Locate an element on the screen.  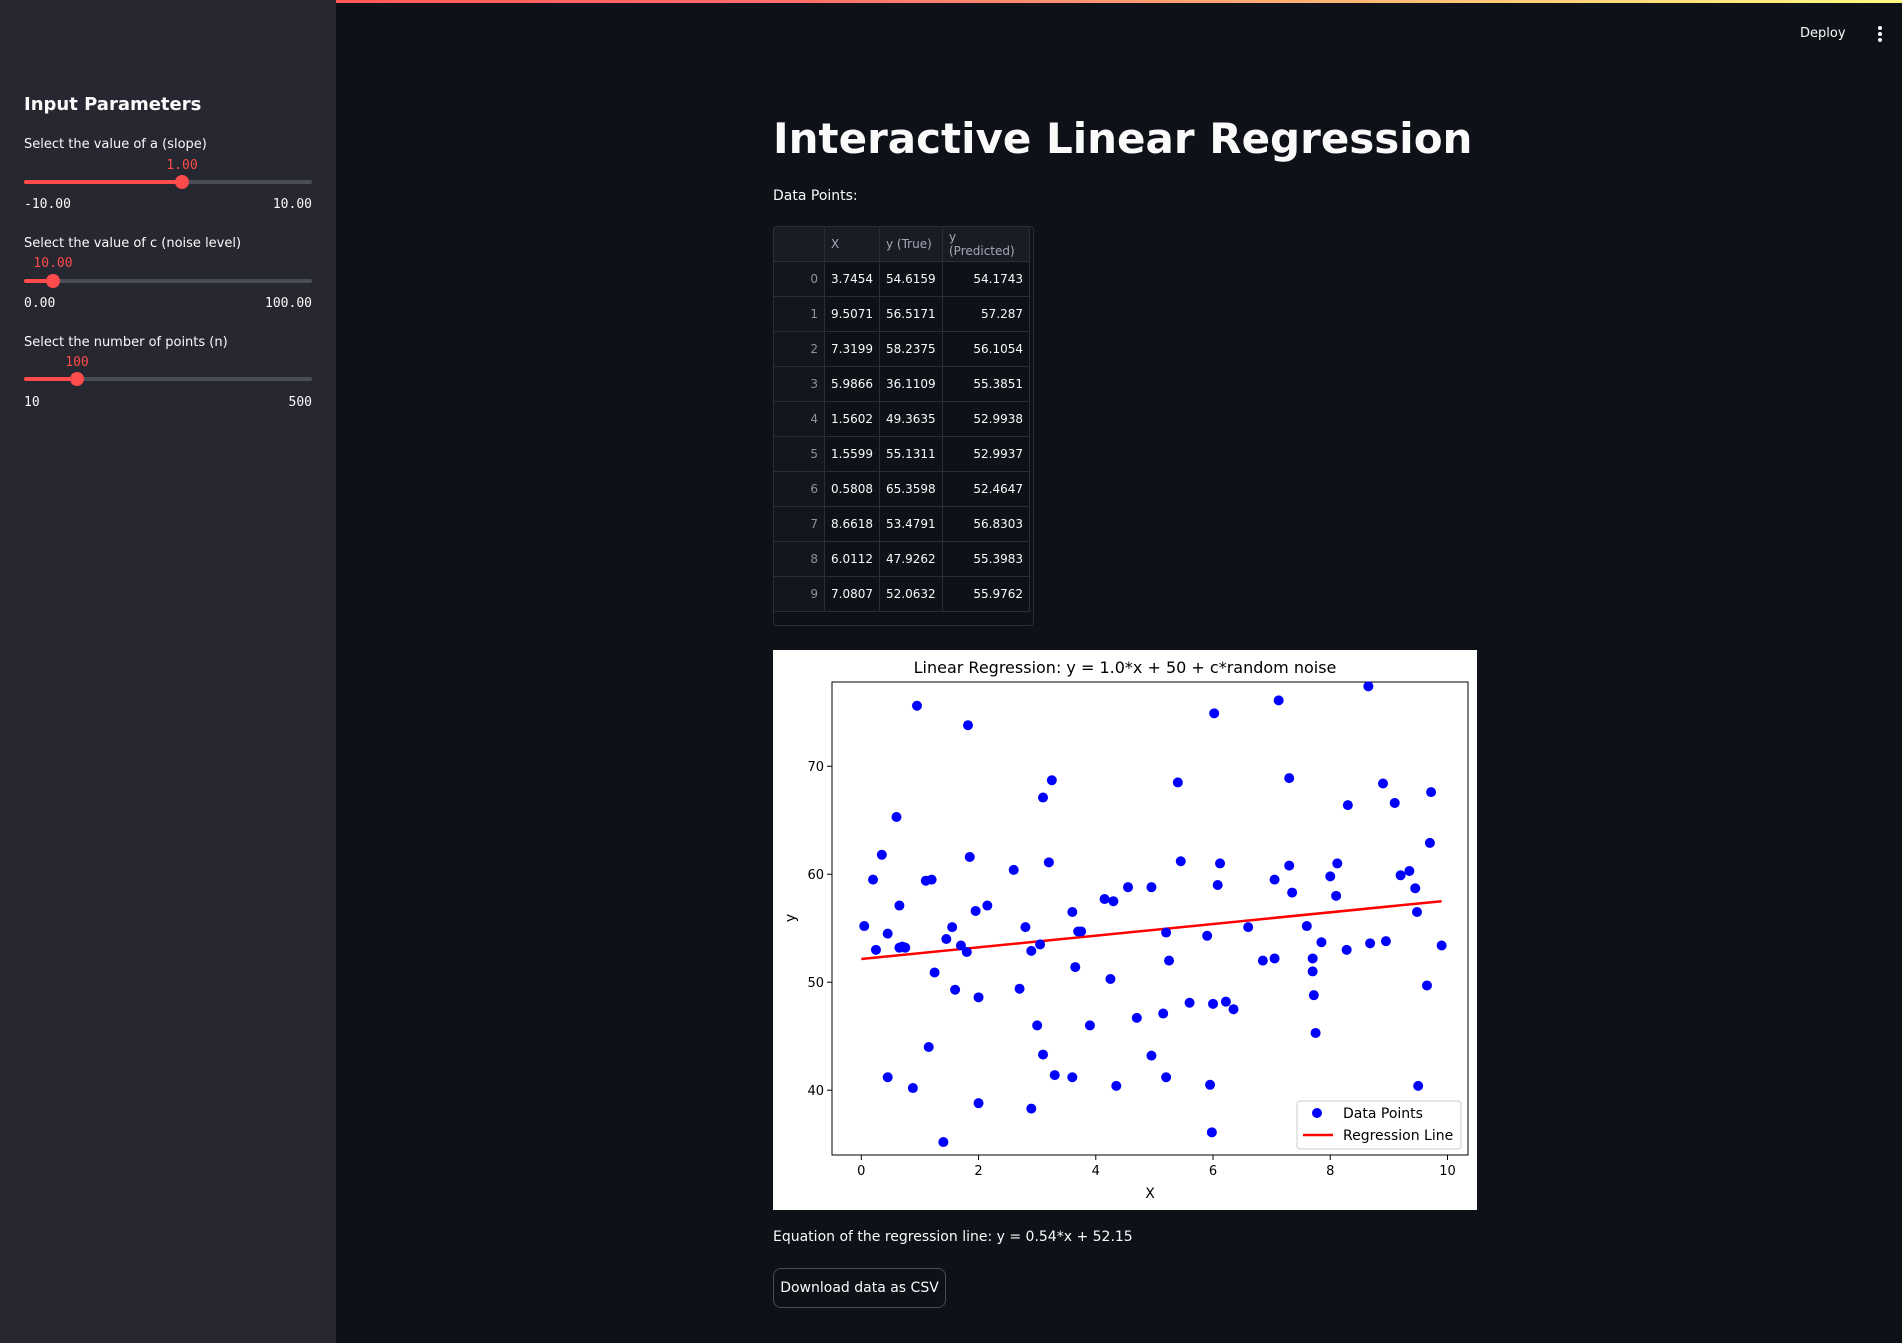
table-cell-y-true: 47.9262 is located at coordinates (911, 559).